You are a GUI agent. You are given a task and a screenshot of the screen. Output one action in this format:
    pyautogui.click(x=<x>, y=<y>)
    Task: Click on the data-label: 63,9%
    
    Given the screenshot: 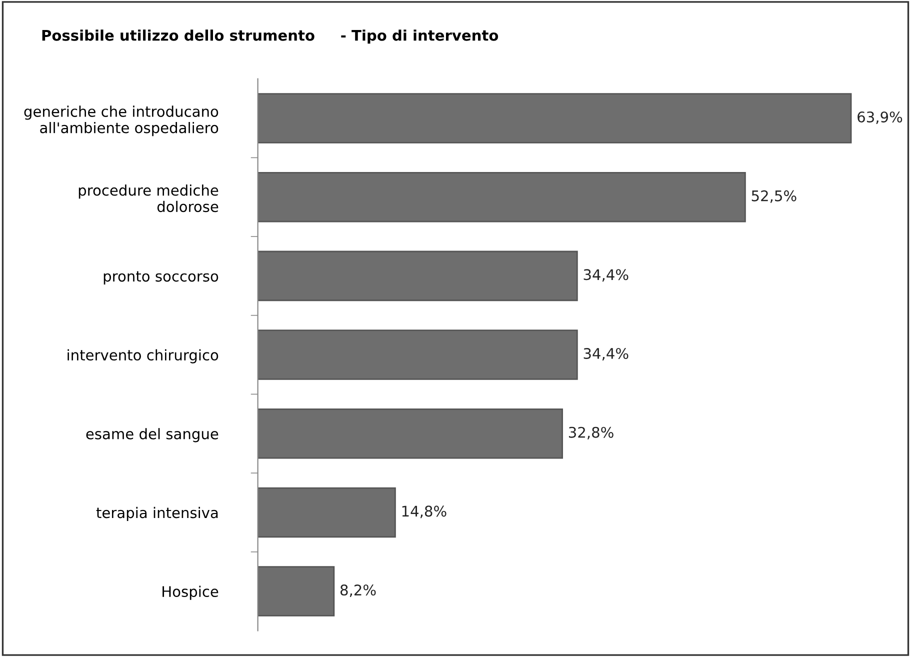 What is the action you would take?
    pyautogui.click(x=880, y=117)
    